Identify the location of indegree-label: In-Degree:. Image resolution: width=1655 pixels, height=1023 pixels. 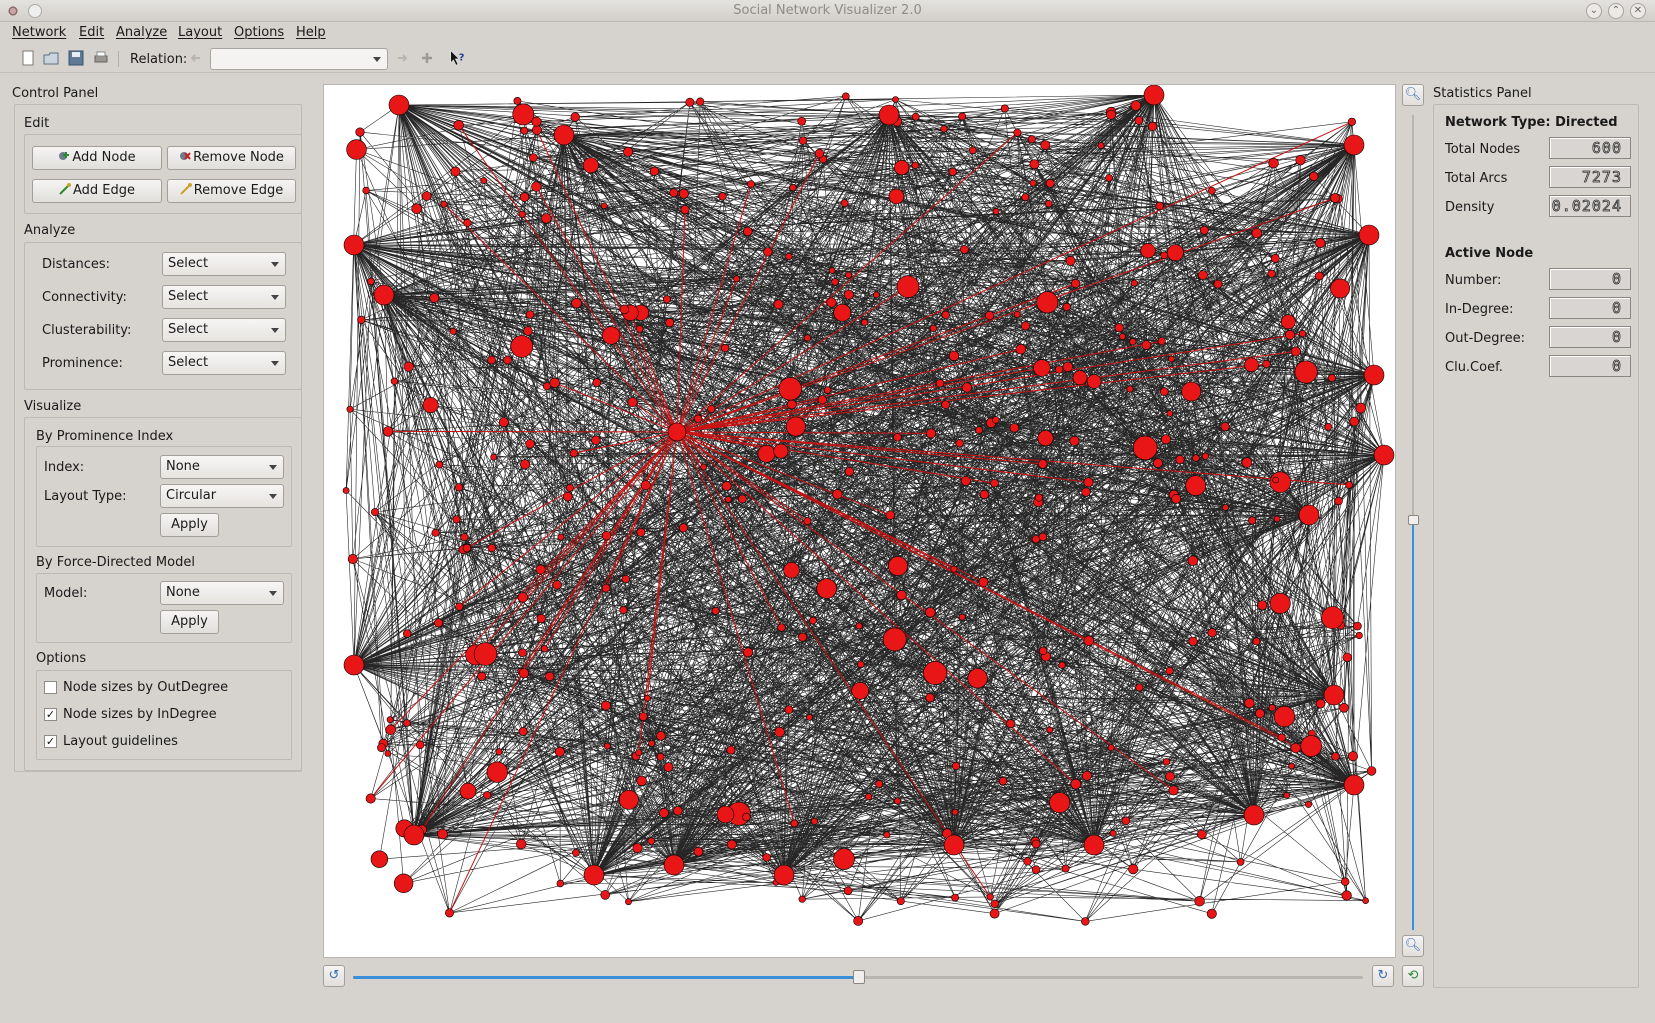
(1479, 309).